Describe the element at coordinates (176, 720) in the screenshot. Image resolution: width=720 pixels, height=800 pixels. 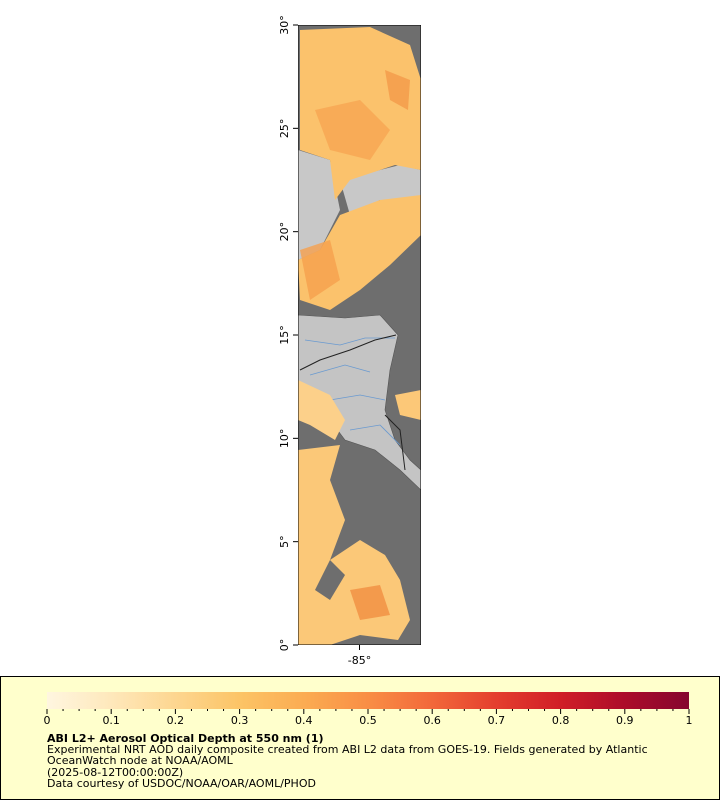
I see `colorbar-tick-label: 0.2` at that location.